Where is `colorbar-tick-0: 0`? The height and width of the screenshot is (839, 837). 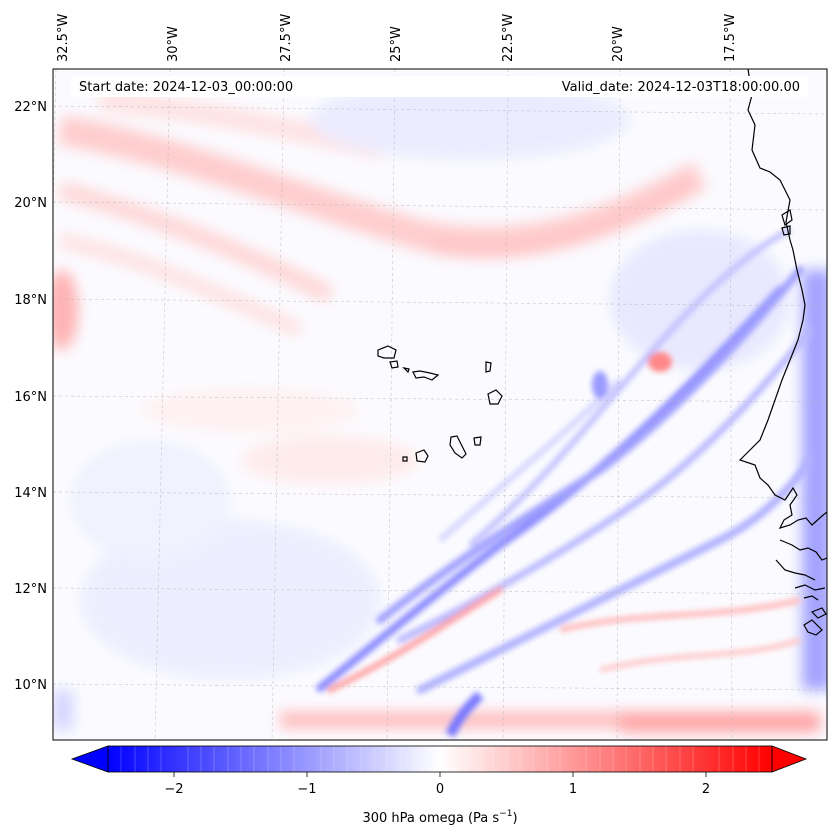 colorbar-tick-0: 0 is located at coordinates (440, 789).